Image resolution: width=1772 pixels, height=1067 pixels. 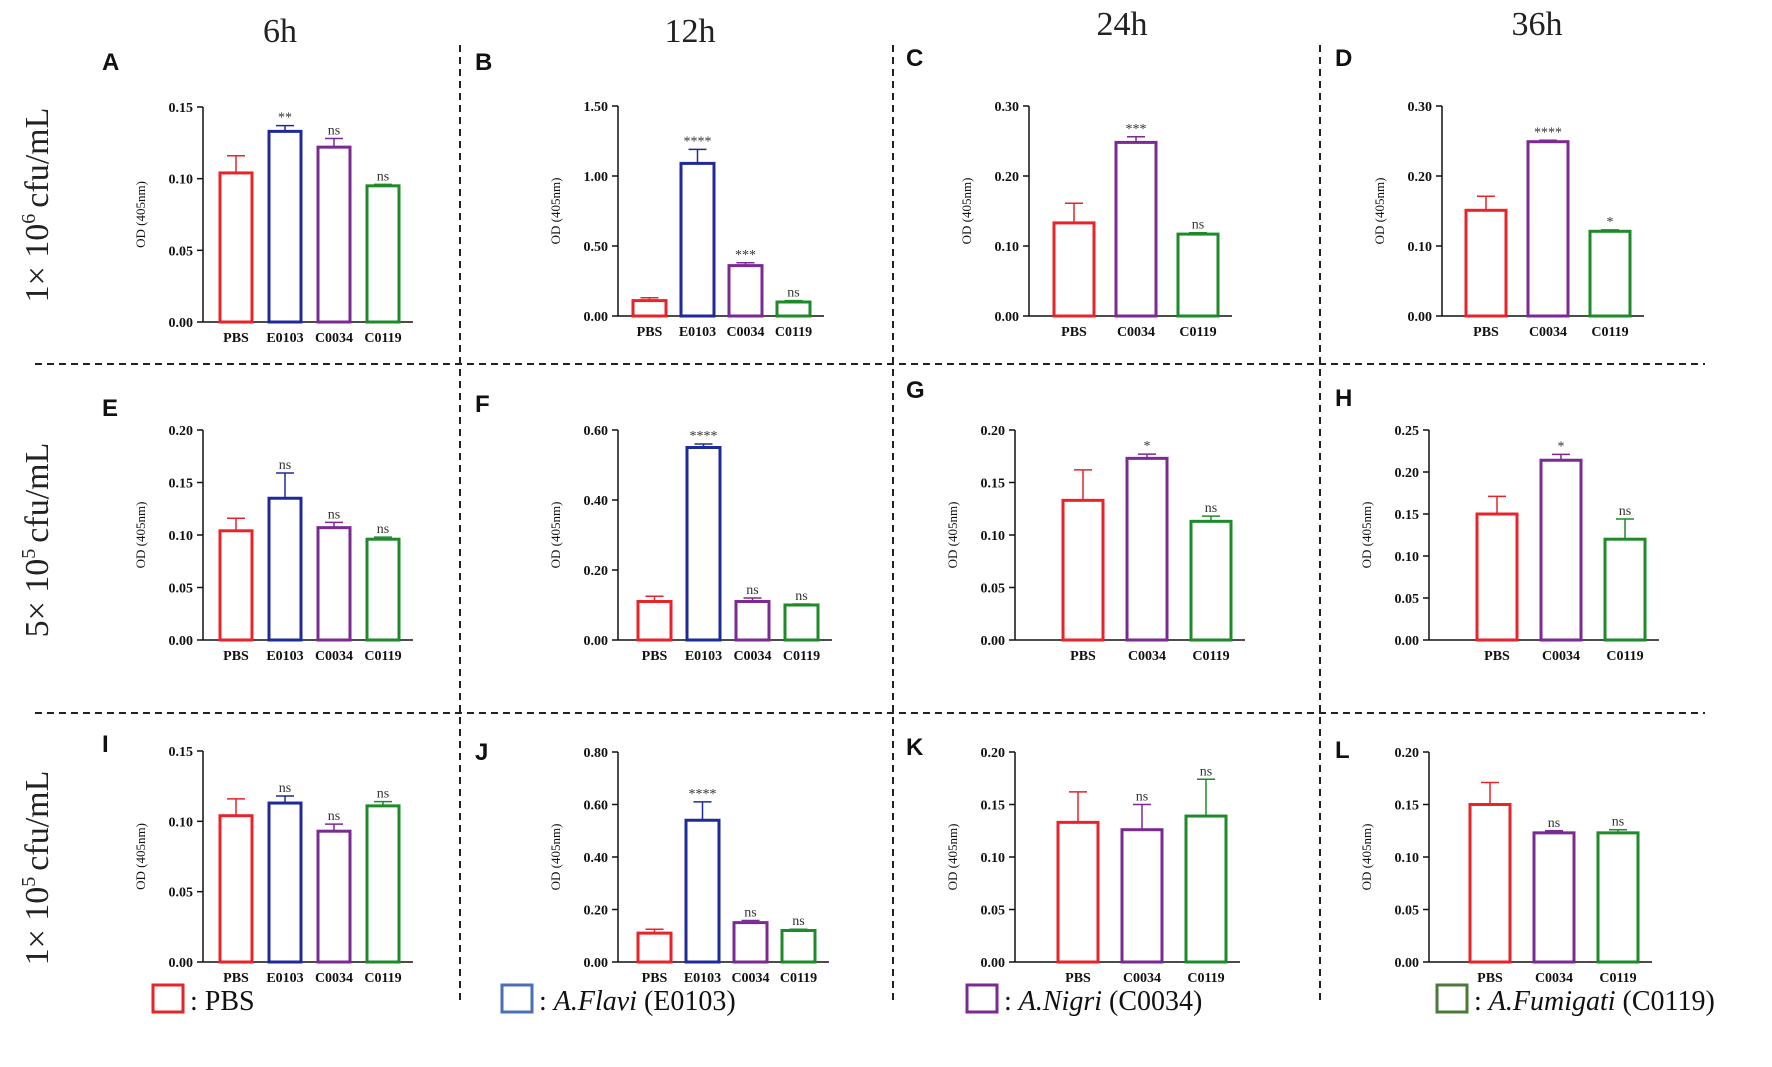 I want to click on significance-e-e0103: ns, so click(x=285, y=465).